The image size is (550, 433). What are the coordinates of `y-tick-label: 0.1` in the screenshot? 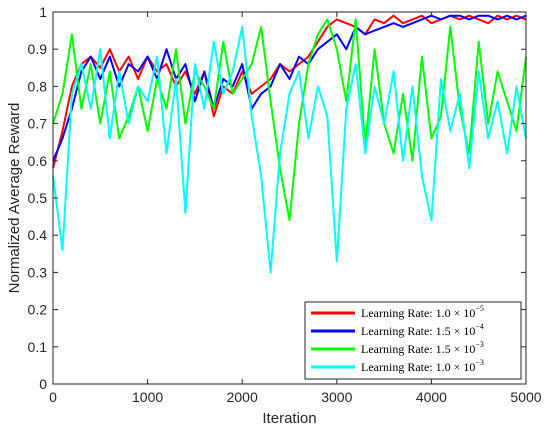 It's located at (38, 347).